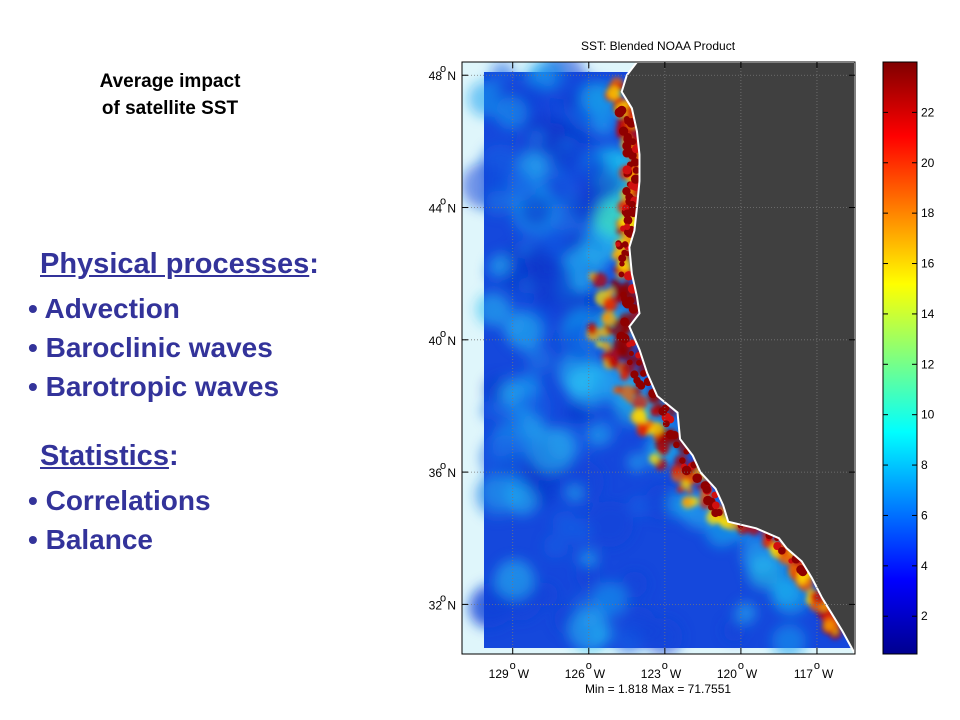 The width and height of the screenshot is (960, 720). I want to click on colorbar, so click(900, 358).